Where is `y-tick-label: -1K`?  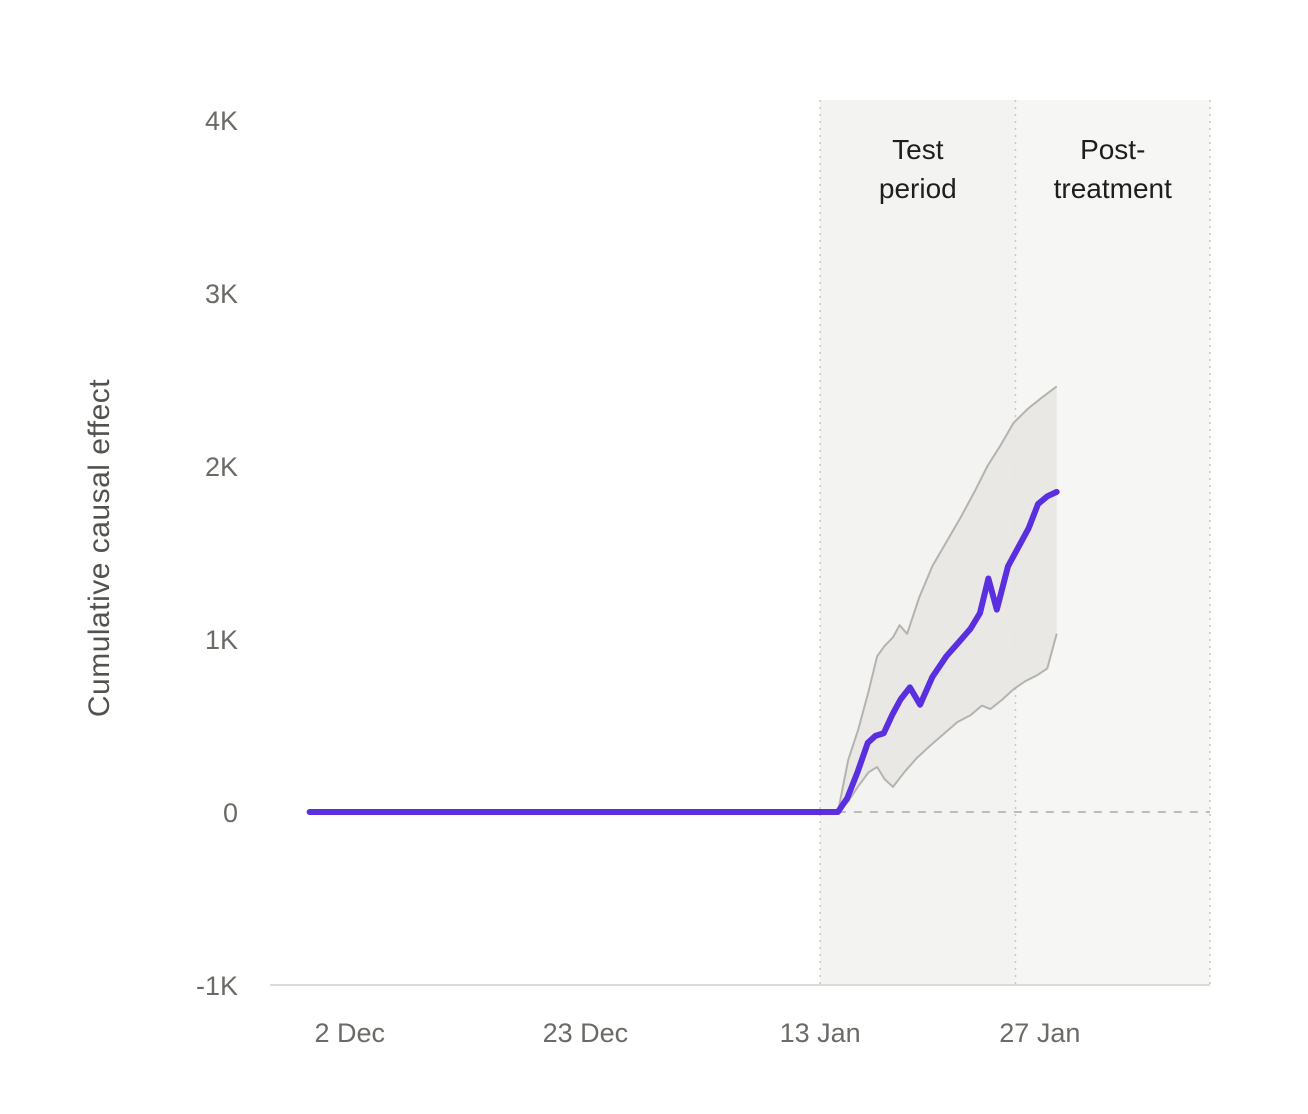
y-tick-label: -1K is located at coordinates (217, 986).